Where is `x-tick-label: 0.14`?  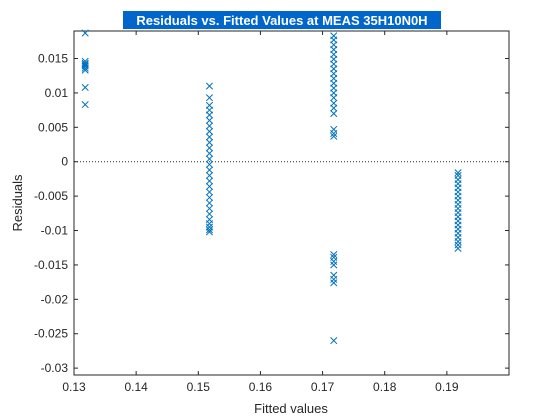 x-tick-label: 0.14 is located at coordinates (136, 387).